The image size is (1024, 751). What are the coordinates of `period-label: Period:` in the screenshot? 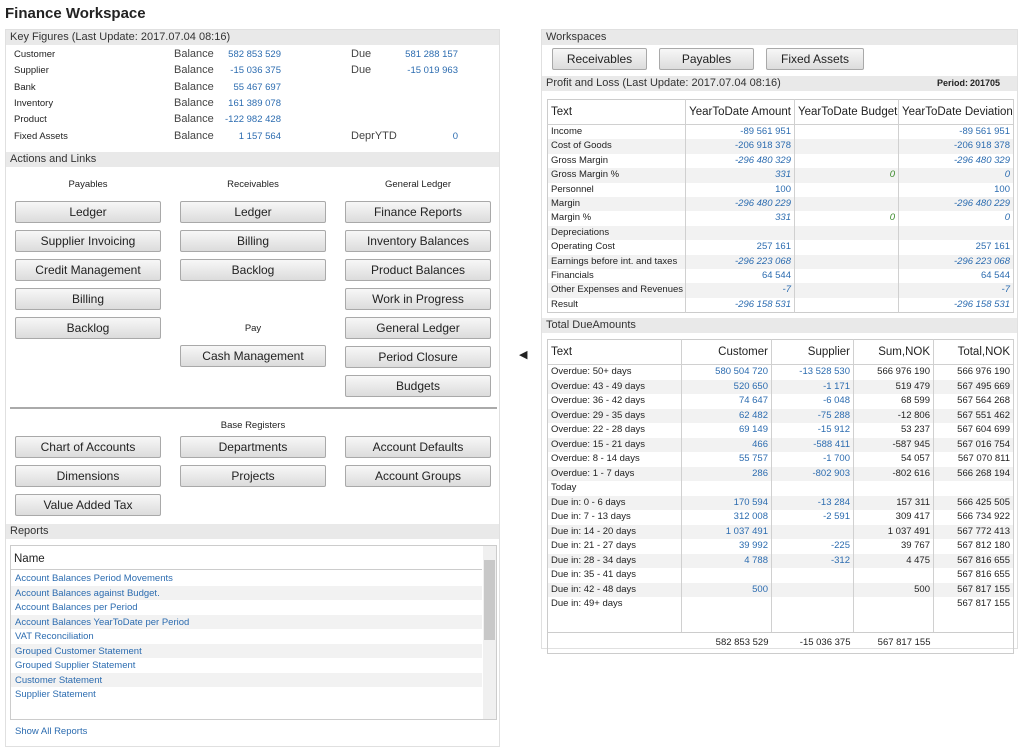 It's located at (953, 83).